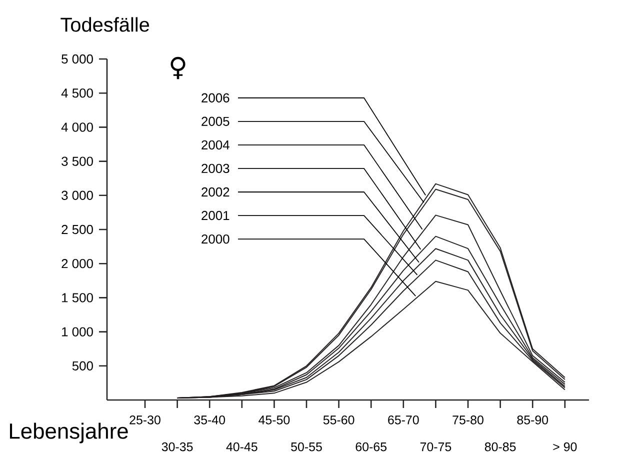 This screenshot has height=456, width=636. What do you see at coordinates (565, 447) in the screenshot?
I see `x-tick-label: > 90` at bounding box center [565, 447].